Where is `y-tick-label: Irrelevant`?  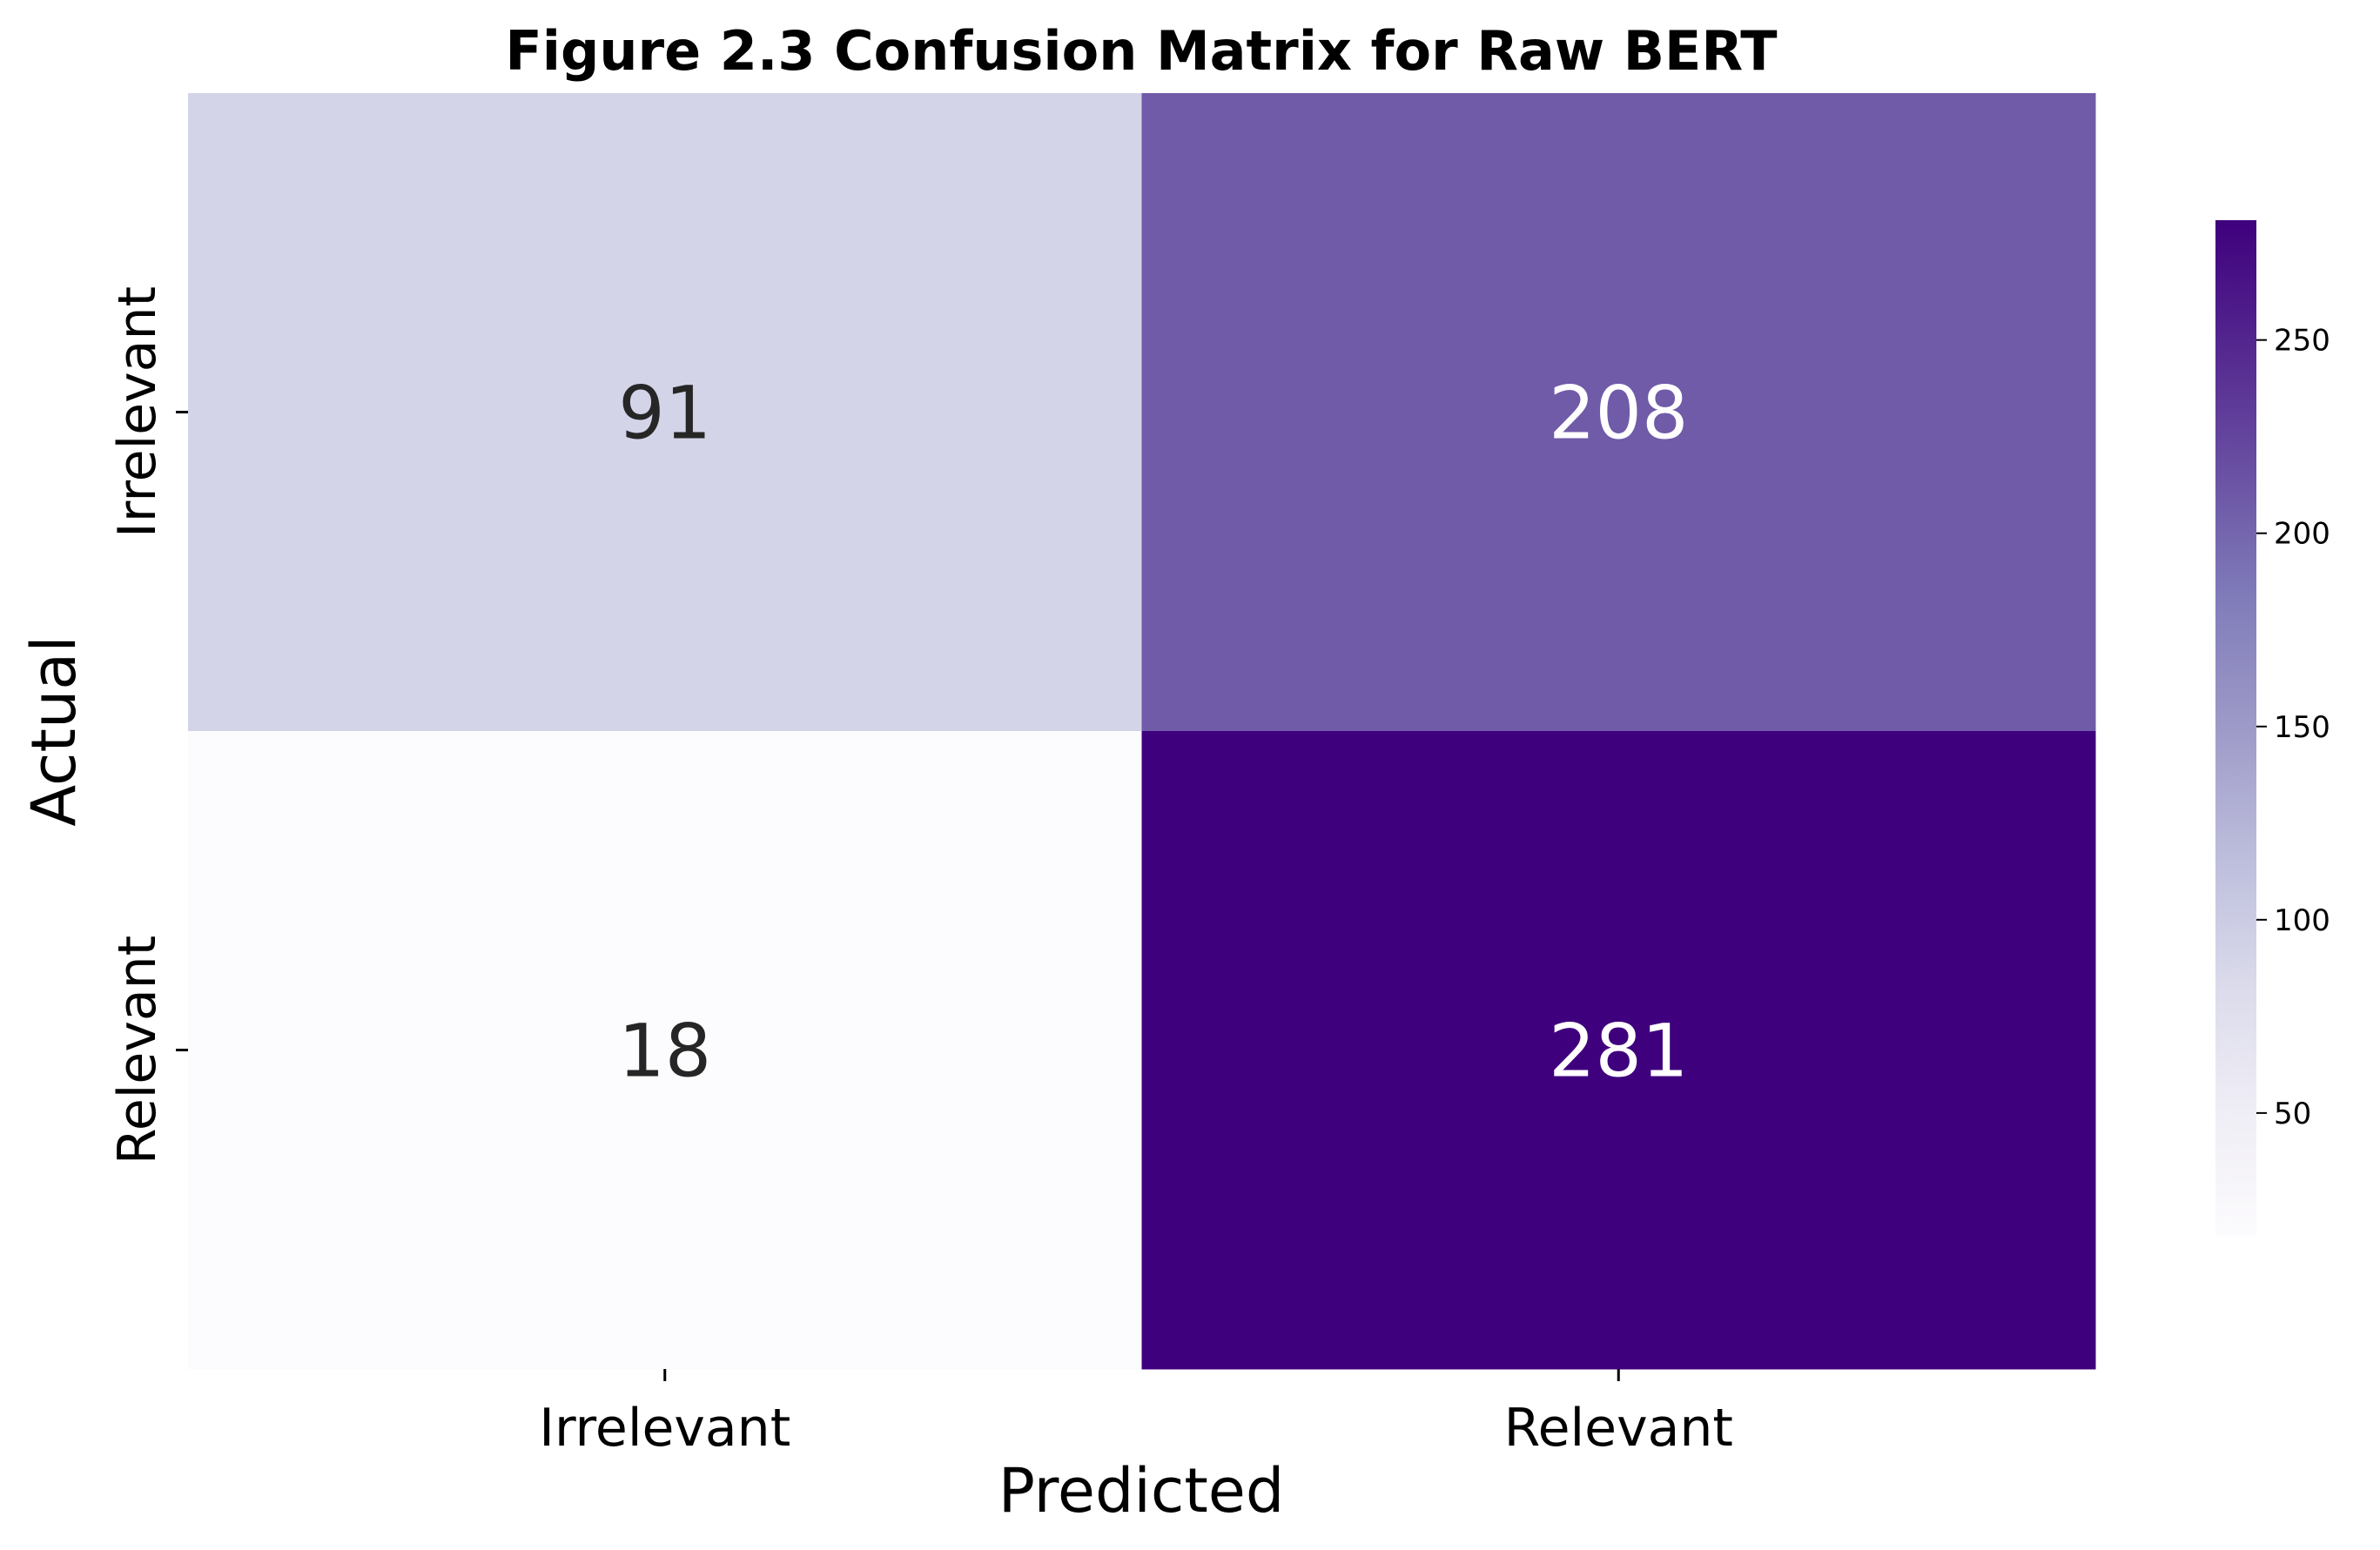 y-tick-label: Irrelevant is located at coordinates (137, 412).